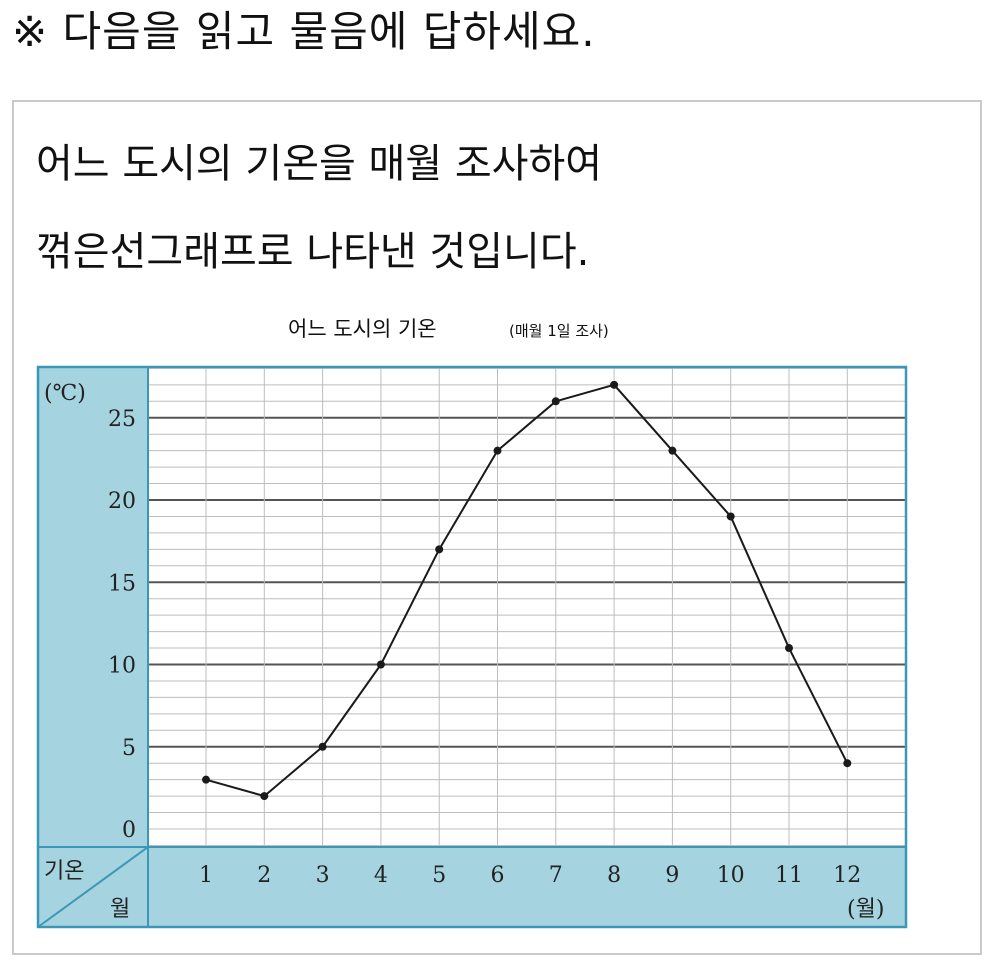 This screenshot has height=963, width=993. I want to click on instruction-text: ※ 다음을 읽고 물음에 답하세요., so click(304, 31).